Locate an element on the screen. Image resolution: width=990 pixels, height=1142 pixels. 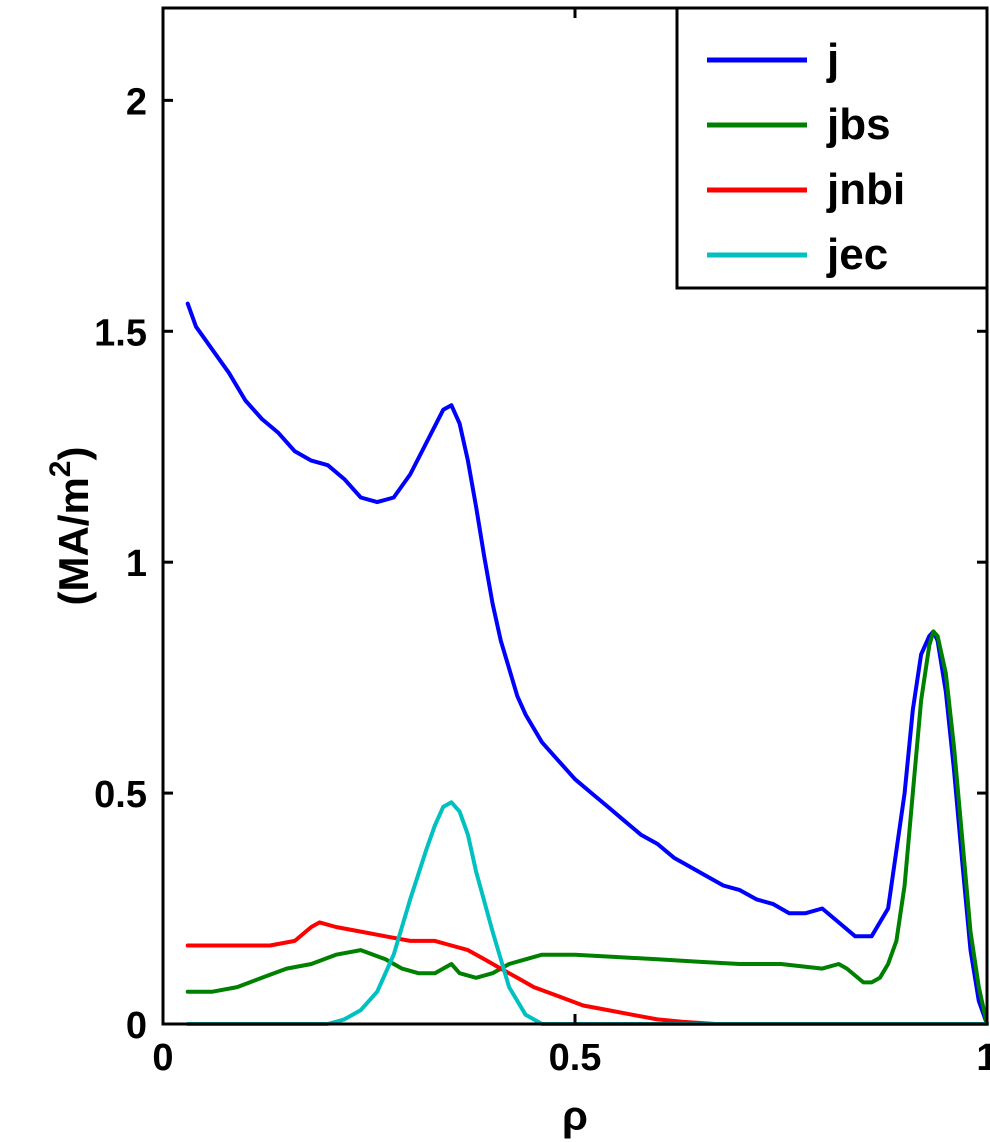
x-tick-label: 1 is located at coordinates (983, 1058).